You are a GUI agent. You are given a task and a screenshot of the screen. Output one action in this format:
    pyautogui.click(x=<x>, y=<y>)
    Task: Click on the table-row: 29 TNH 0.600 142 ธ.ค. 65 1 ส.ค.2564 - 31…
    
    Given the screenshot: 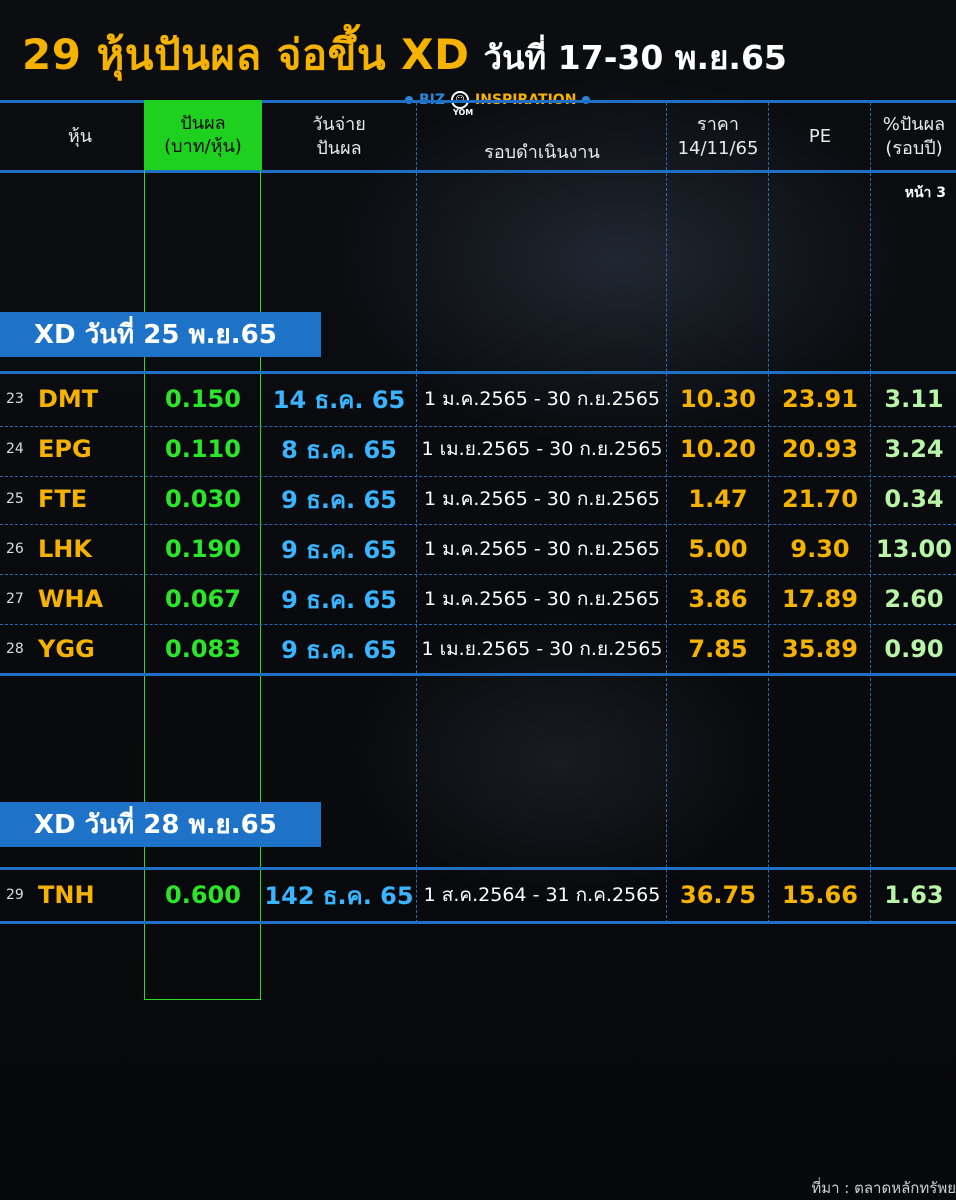 What is the action you would take?
    pyautogui.click(x=478, y=895)
    